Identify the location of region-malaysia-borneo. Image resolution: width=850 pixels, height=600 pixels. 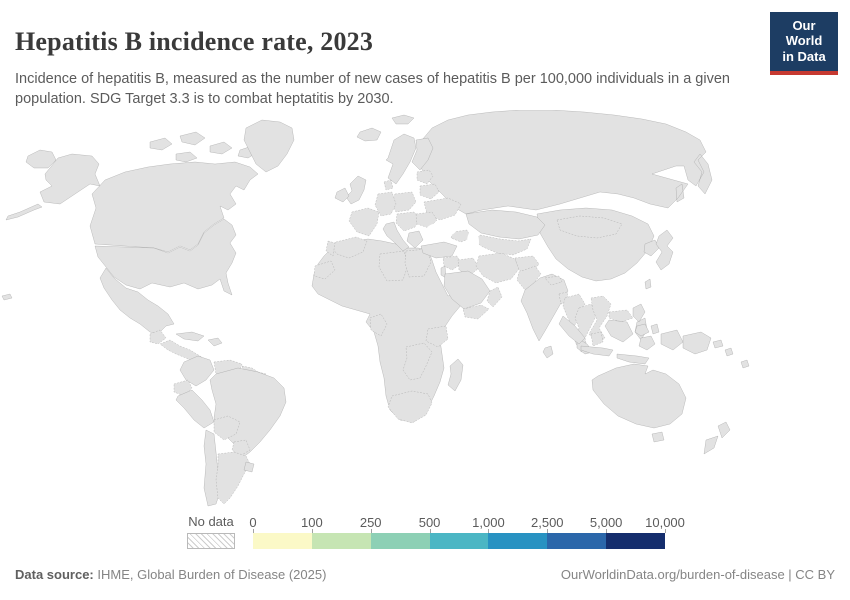
(621, 316).